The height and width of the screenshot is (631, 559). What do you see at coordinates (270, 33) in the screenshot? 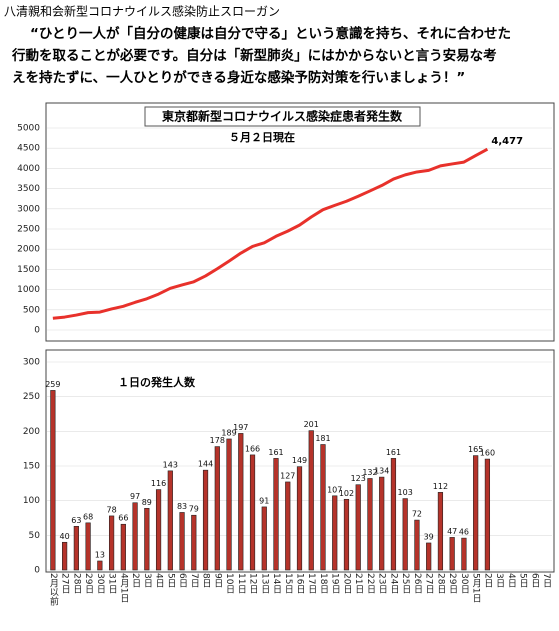
I see `slogan-line: “ひとり一人が「自分の健康は自分で守る」という意識を持ち、それに合わせた` at bounding box center [270, 33].